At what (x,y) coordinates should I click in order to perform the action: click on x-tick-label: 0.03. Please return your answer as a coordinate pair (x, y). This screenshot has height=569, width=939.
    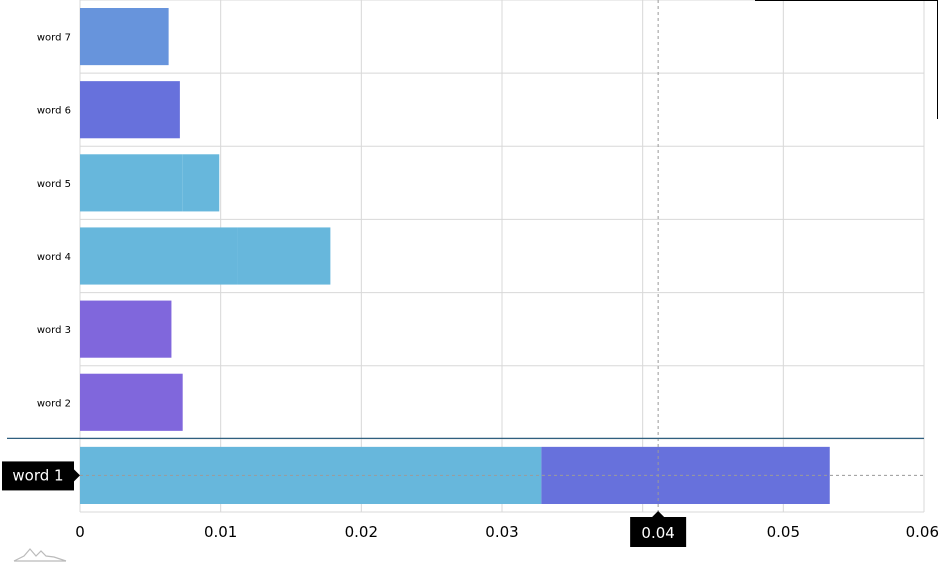
    Looking at the image, I should click on (501, 532).